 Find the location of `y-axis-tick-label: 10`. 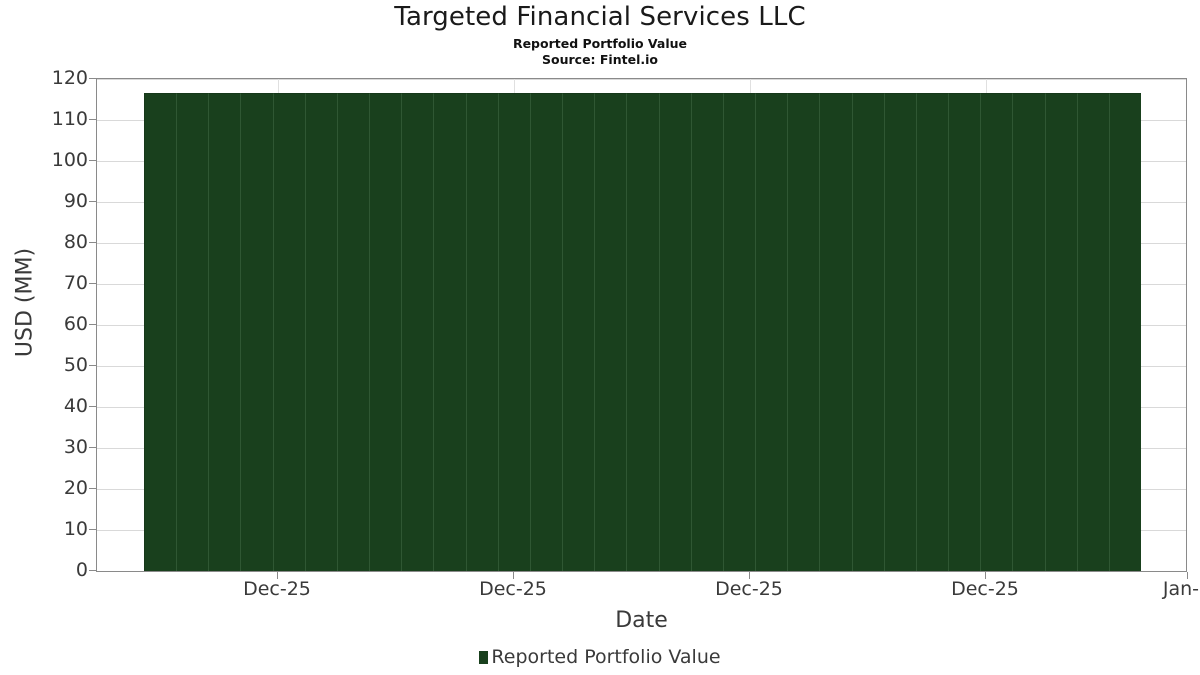

y-axis-tick-label: 10 is located at coordinates (75, 529).